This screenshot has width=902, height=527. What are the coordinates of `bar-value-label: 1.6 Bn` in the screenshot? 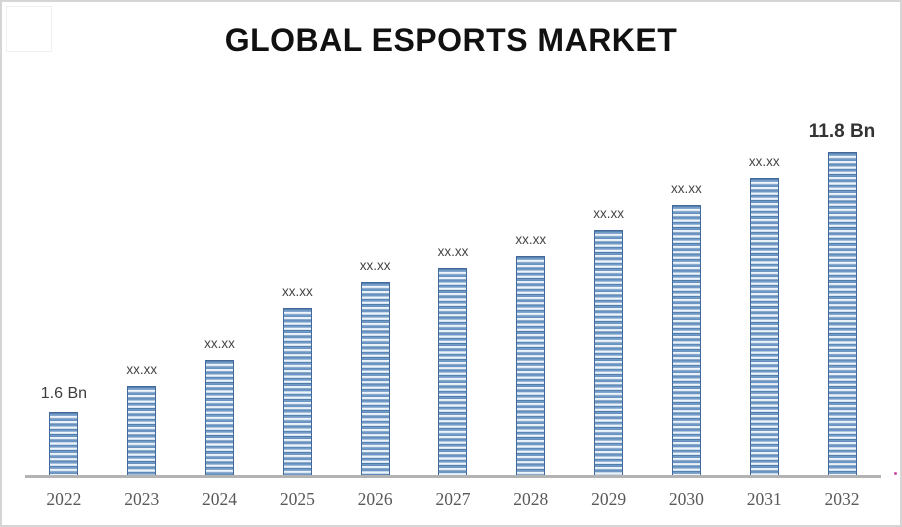 It's located at (64, 393).